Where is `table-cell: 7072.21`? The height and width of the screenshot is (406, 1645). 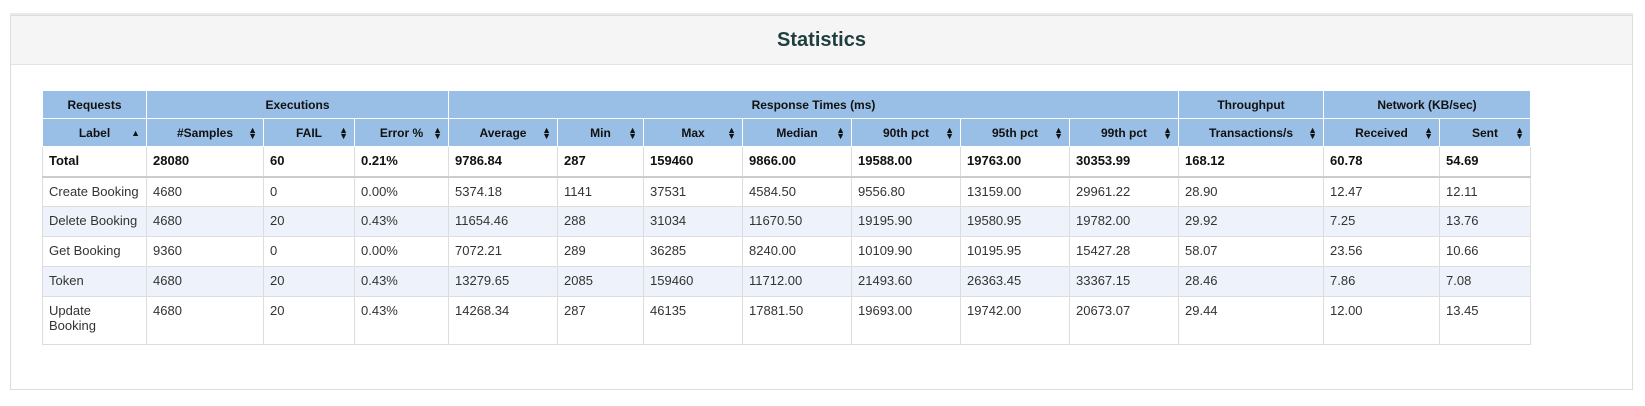 table-cell: 7072.21 is located at coordinates (503, 251).